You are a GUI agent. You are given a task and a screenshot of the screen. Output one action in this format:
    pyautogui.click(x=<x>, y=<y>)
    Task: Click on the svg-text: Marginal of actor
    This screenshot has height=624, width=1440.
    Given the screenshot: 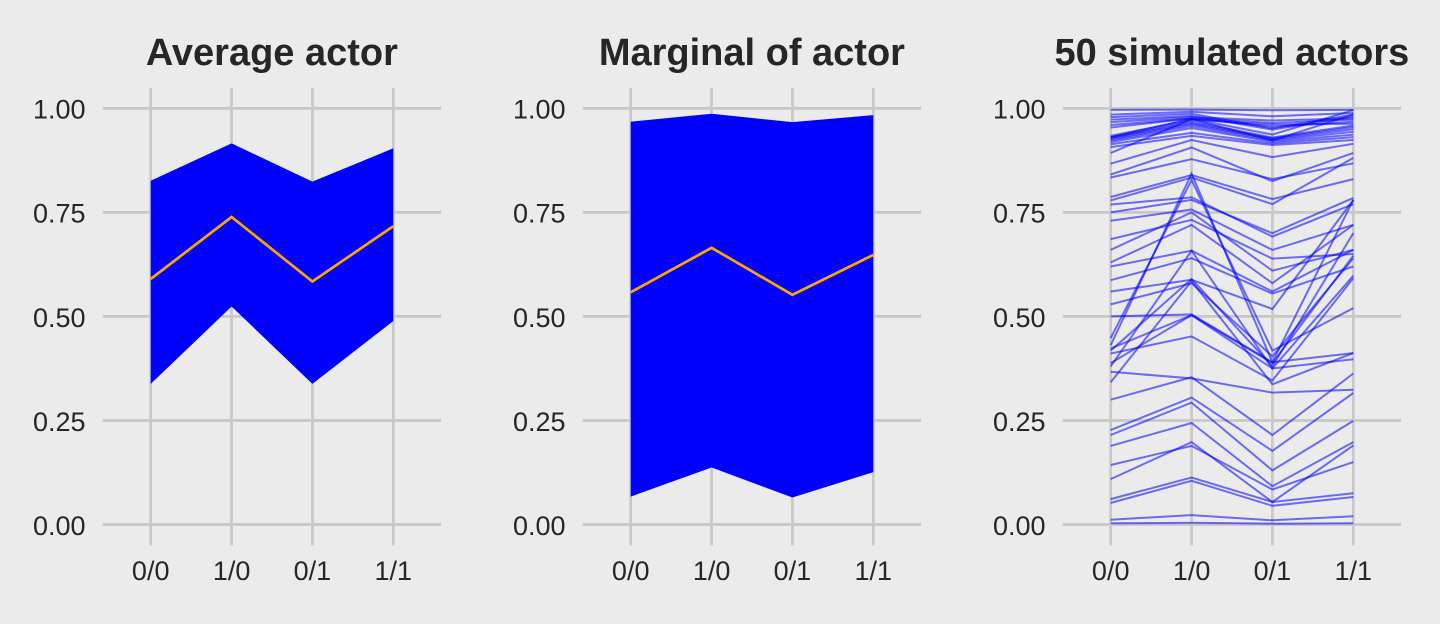 What is the action you would take?
    pyautogui.click(x=752, y=53)
    